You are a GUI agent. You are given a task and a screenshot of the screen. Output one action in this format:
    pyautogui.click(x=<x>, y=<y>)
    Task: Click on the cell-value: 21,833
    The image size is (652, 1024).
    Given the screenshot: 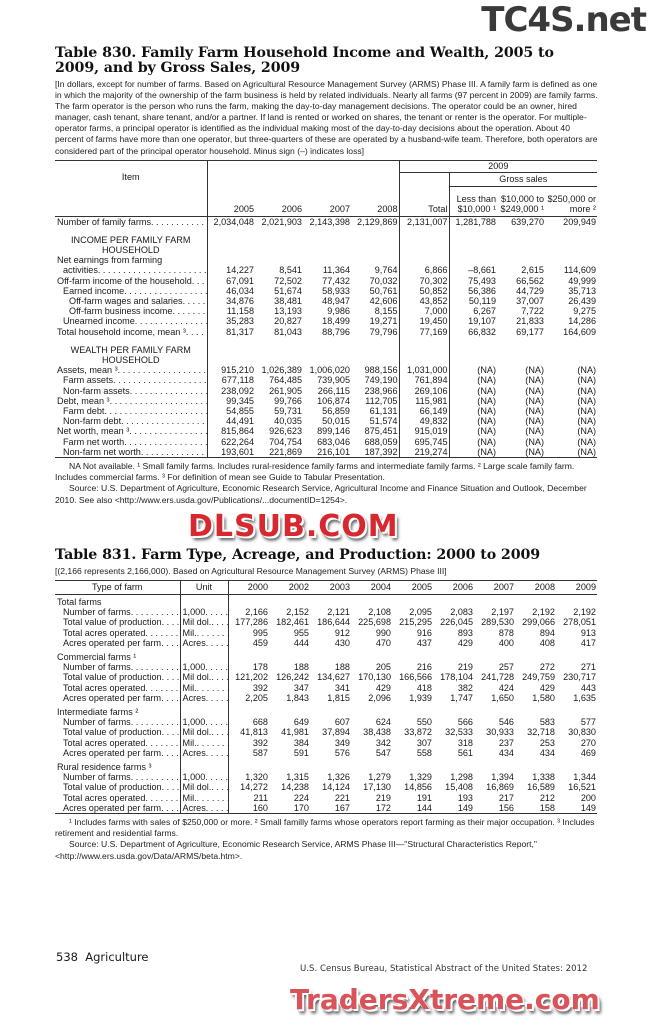 What is the action you would take?
    pyautogui.click(x=530, y=321)
    